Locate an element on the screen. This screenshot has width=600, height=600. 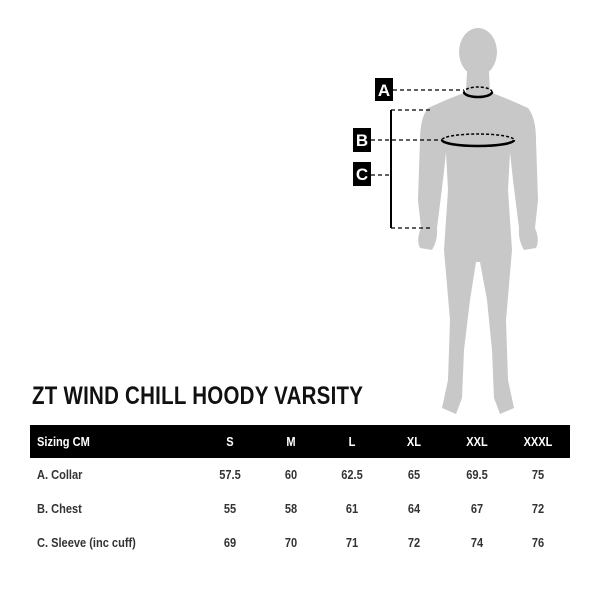
table-header: Sizing CM S M L XL XXL XXXL is located at coordinates (300, 441).